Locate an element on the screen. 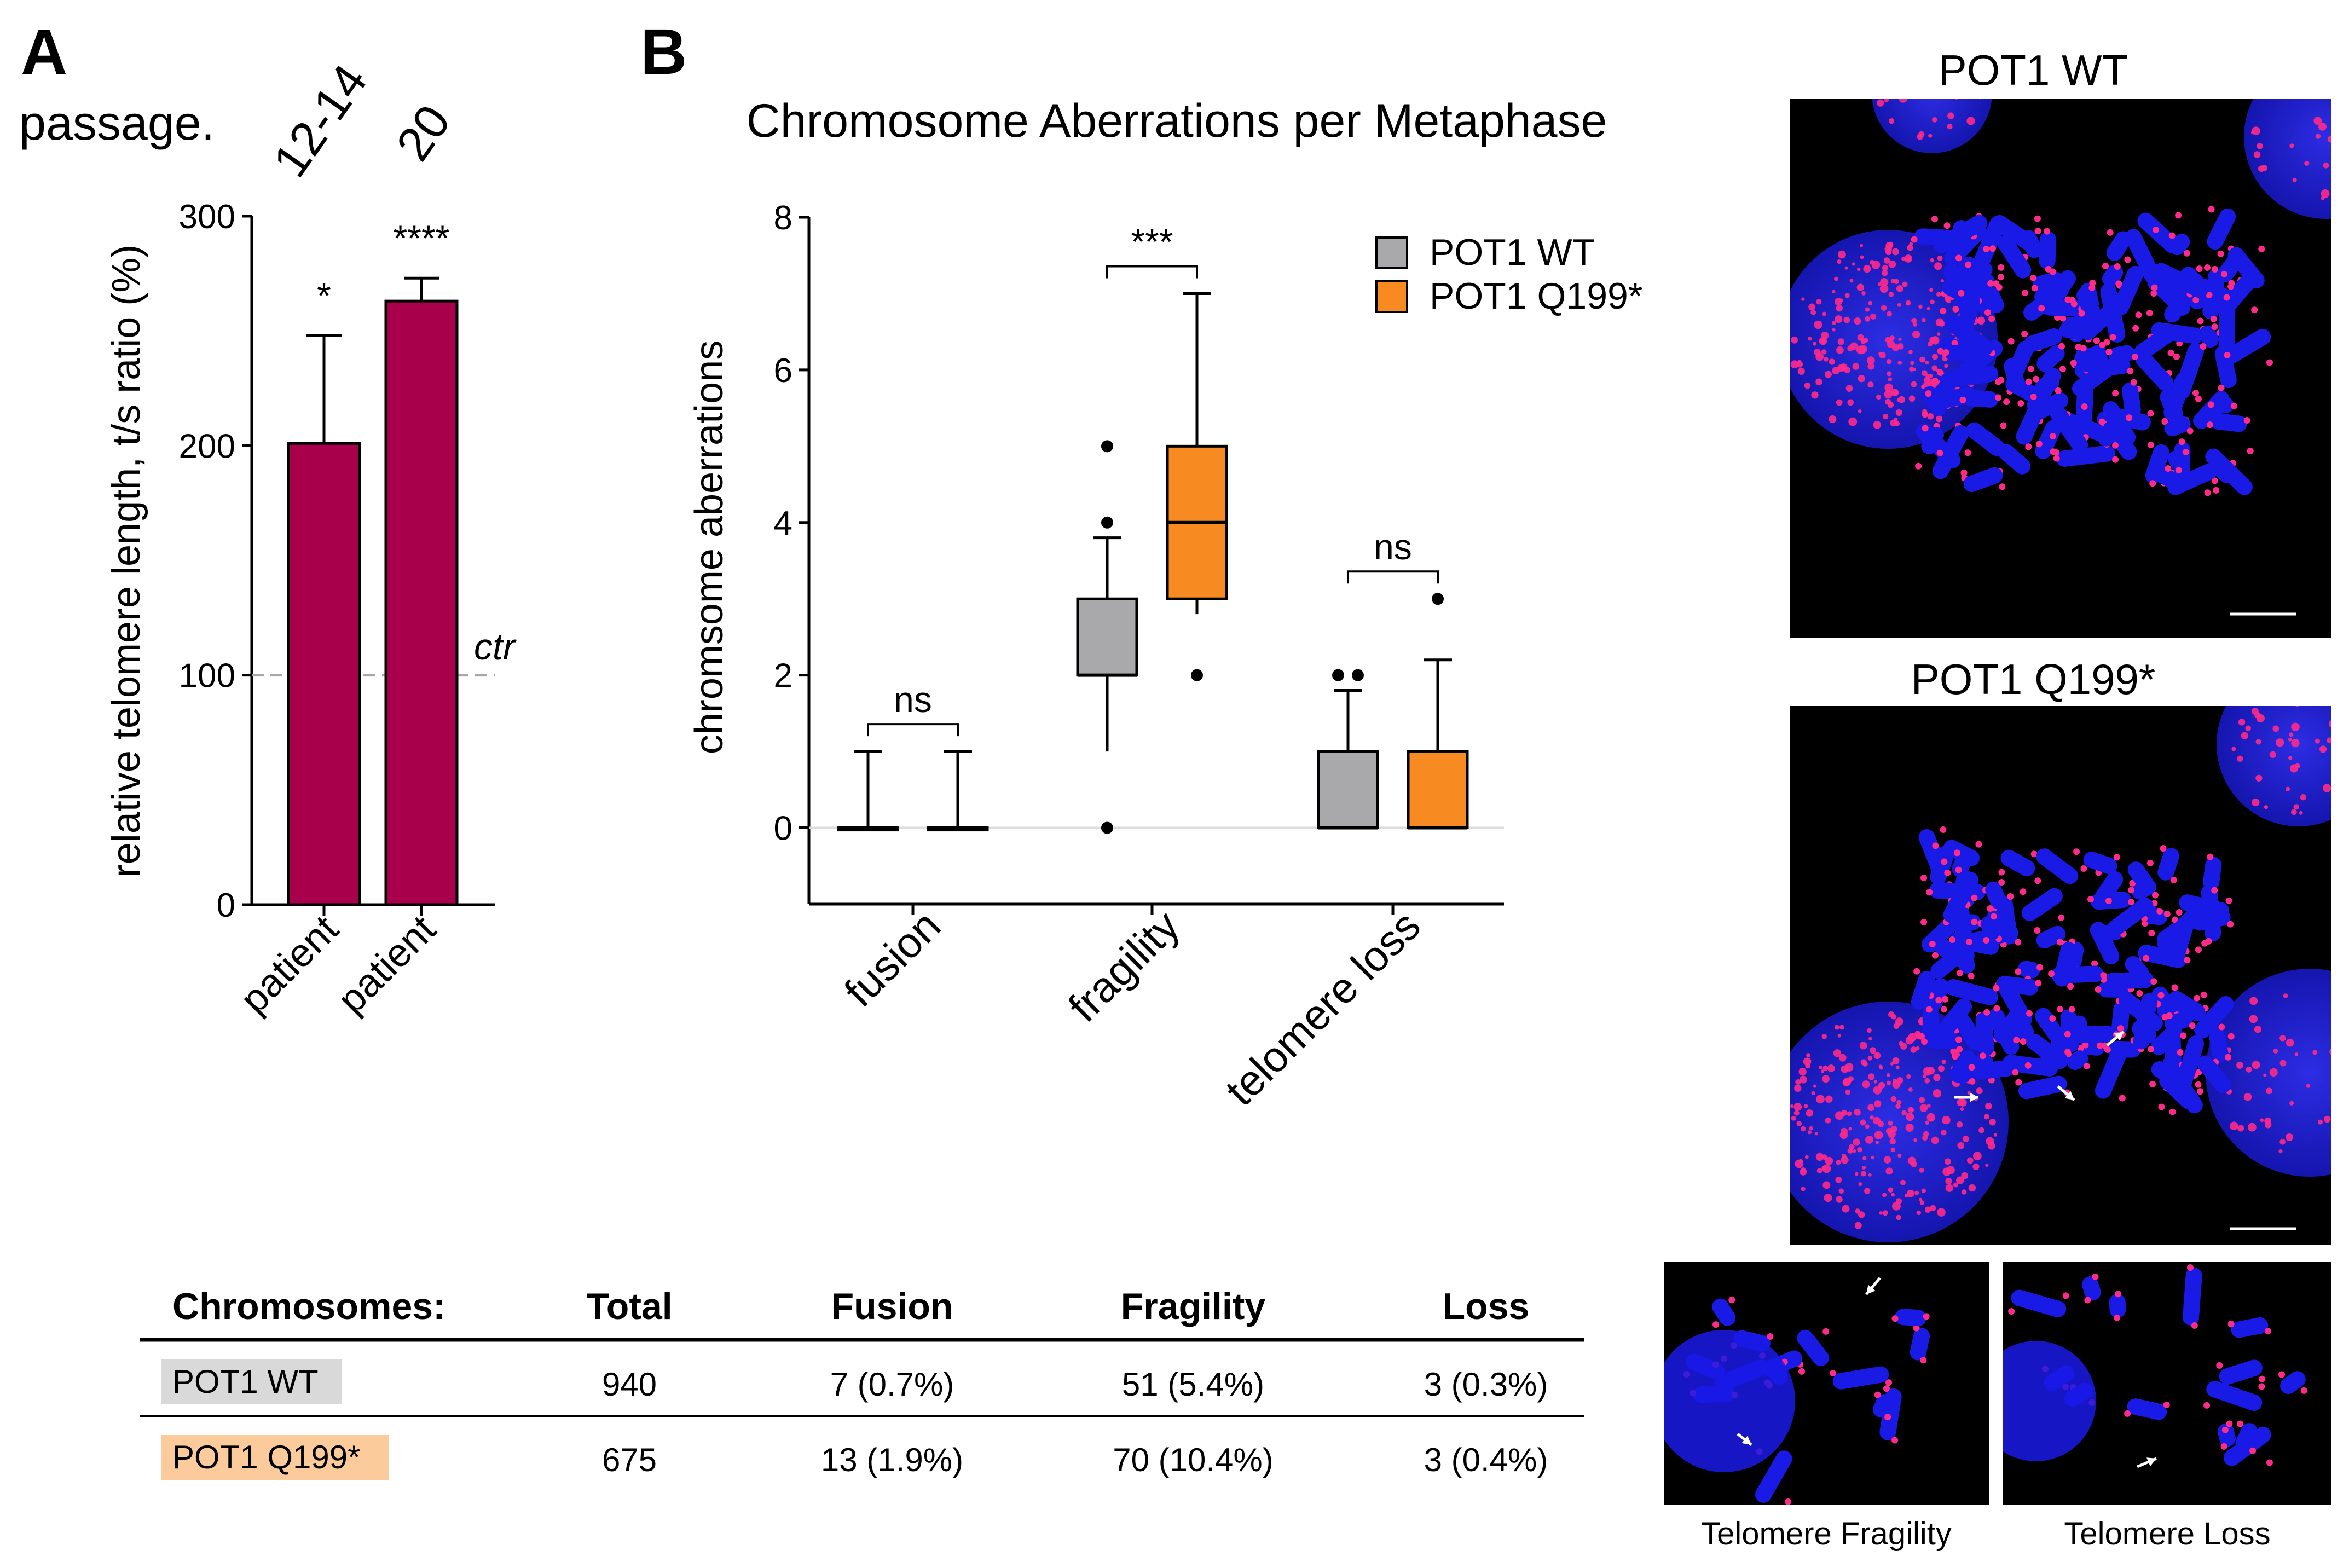 This screenshot has width=2349, height=1568. legend-swatch is located at coordinates (1391, 252).